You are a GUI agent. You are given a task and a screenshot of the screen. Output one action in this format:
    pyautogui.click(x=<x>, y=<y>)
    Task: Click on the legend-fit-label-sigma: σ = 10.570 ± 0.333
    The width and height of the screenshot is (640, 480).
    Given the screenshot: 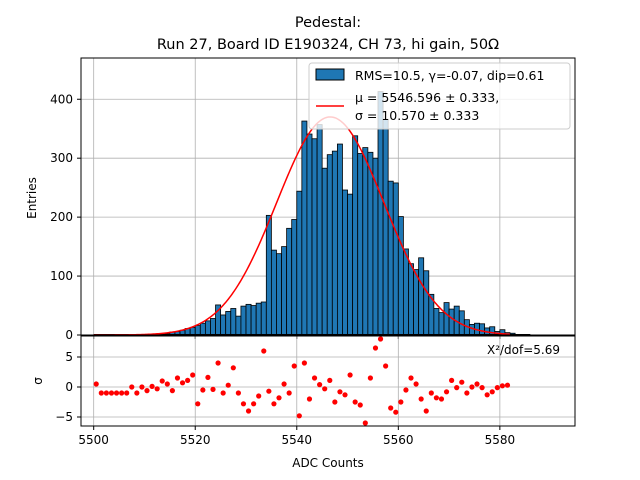 What is the action you would take?
    pyautogui.click(x=417, y=115)
    